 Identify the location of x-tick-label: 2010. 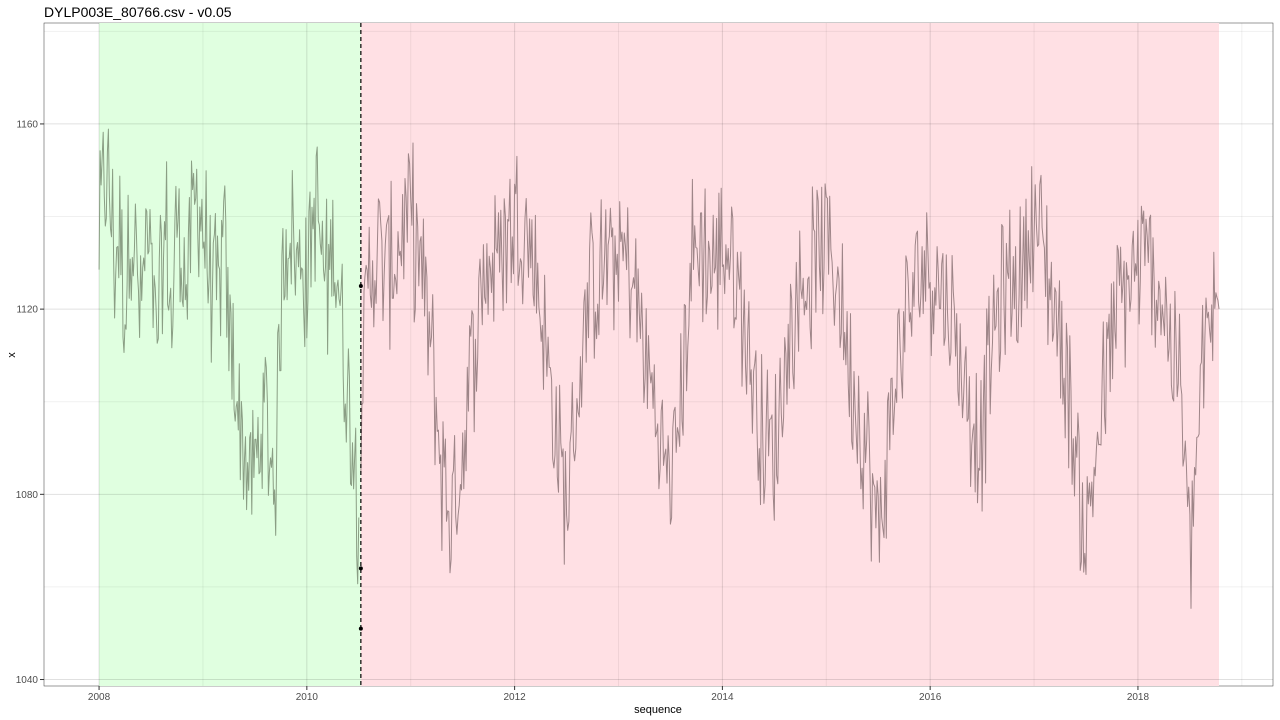
(307, 697).